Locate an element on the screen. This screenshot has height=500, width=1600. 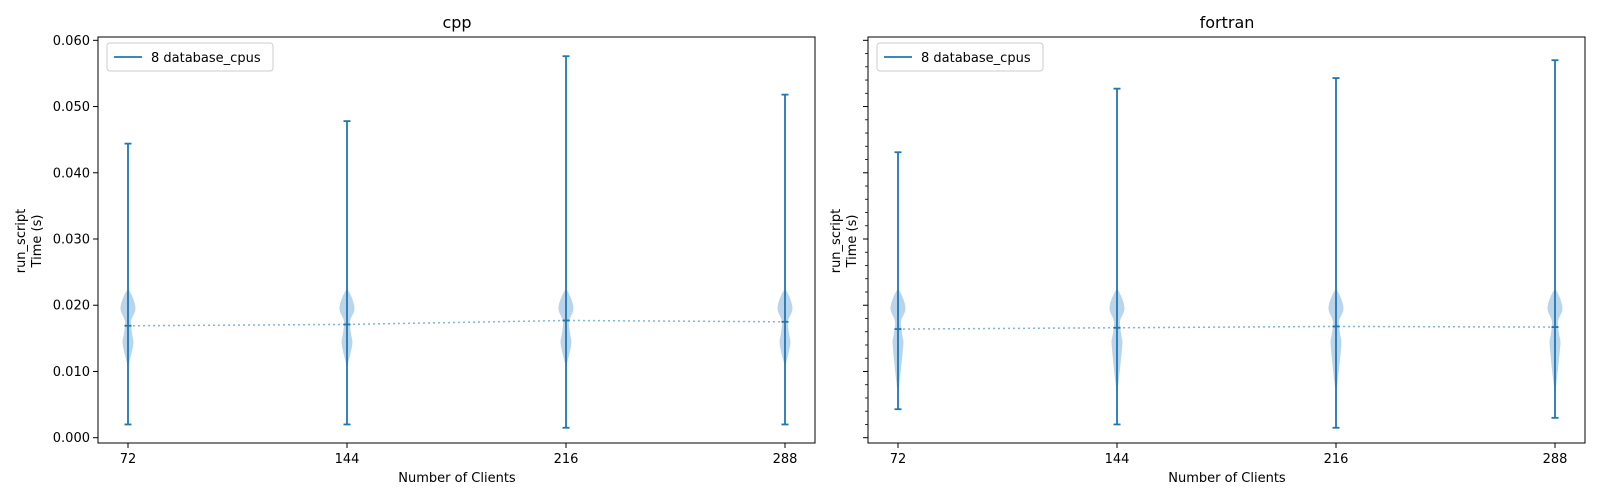
cpp-legend-box is located at coordinates (190, 57).